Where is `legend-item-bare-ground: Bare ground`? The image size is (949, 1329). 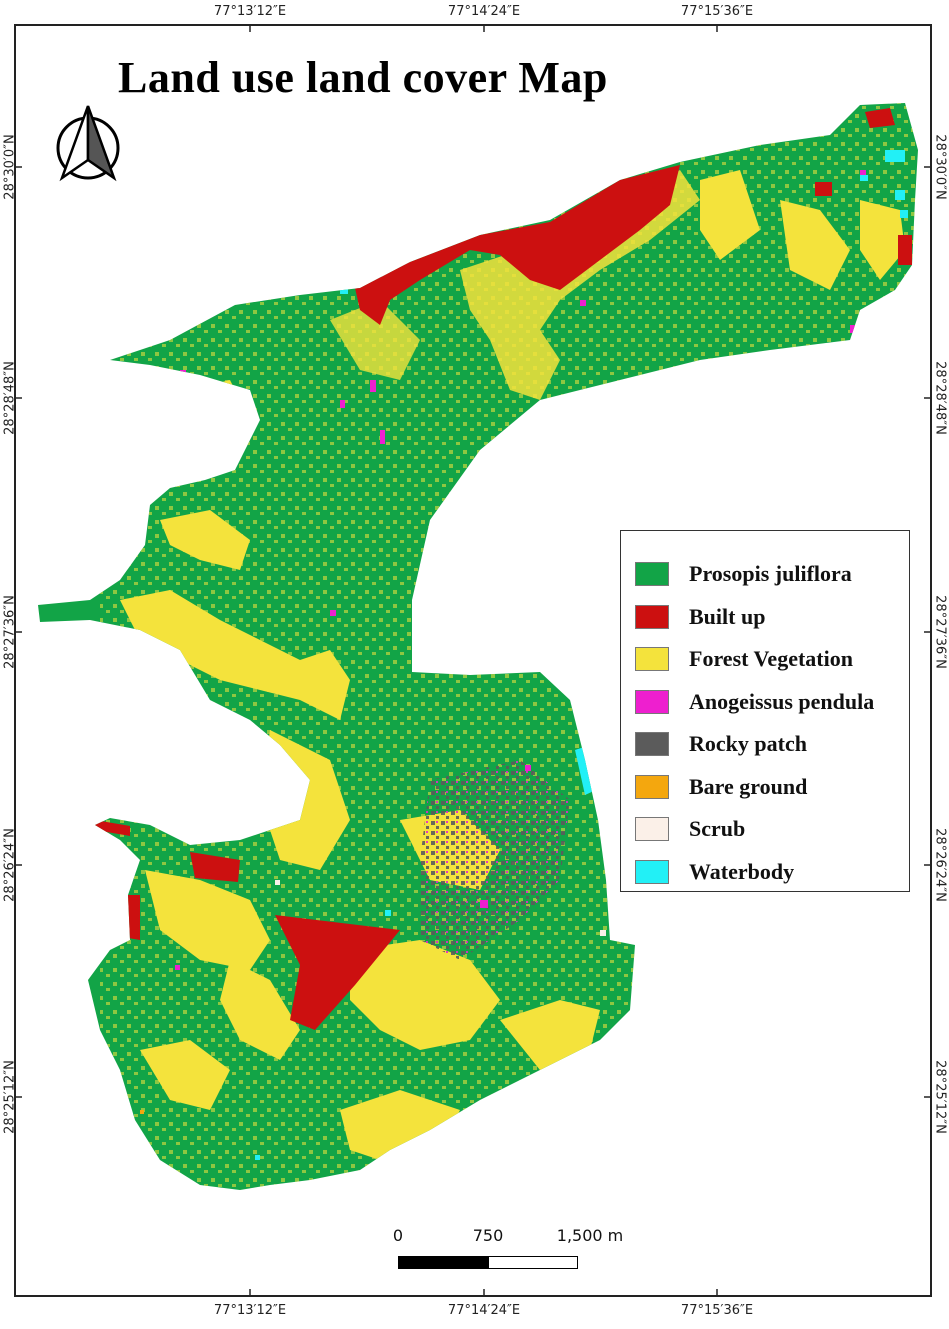 legend-item-bare-ground: Bare ground is located at coordinates (765, 787).